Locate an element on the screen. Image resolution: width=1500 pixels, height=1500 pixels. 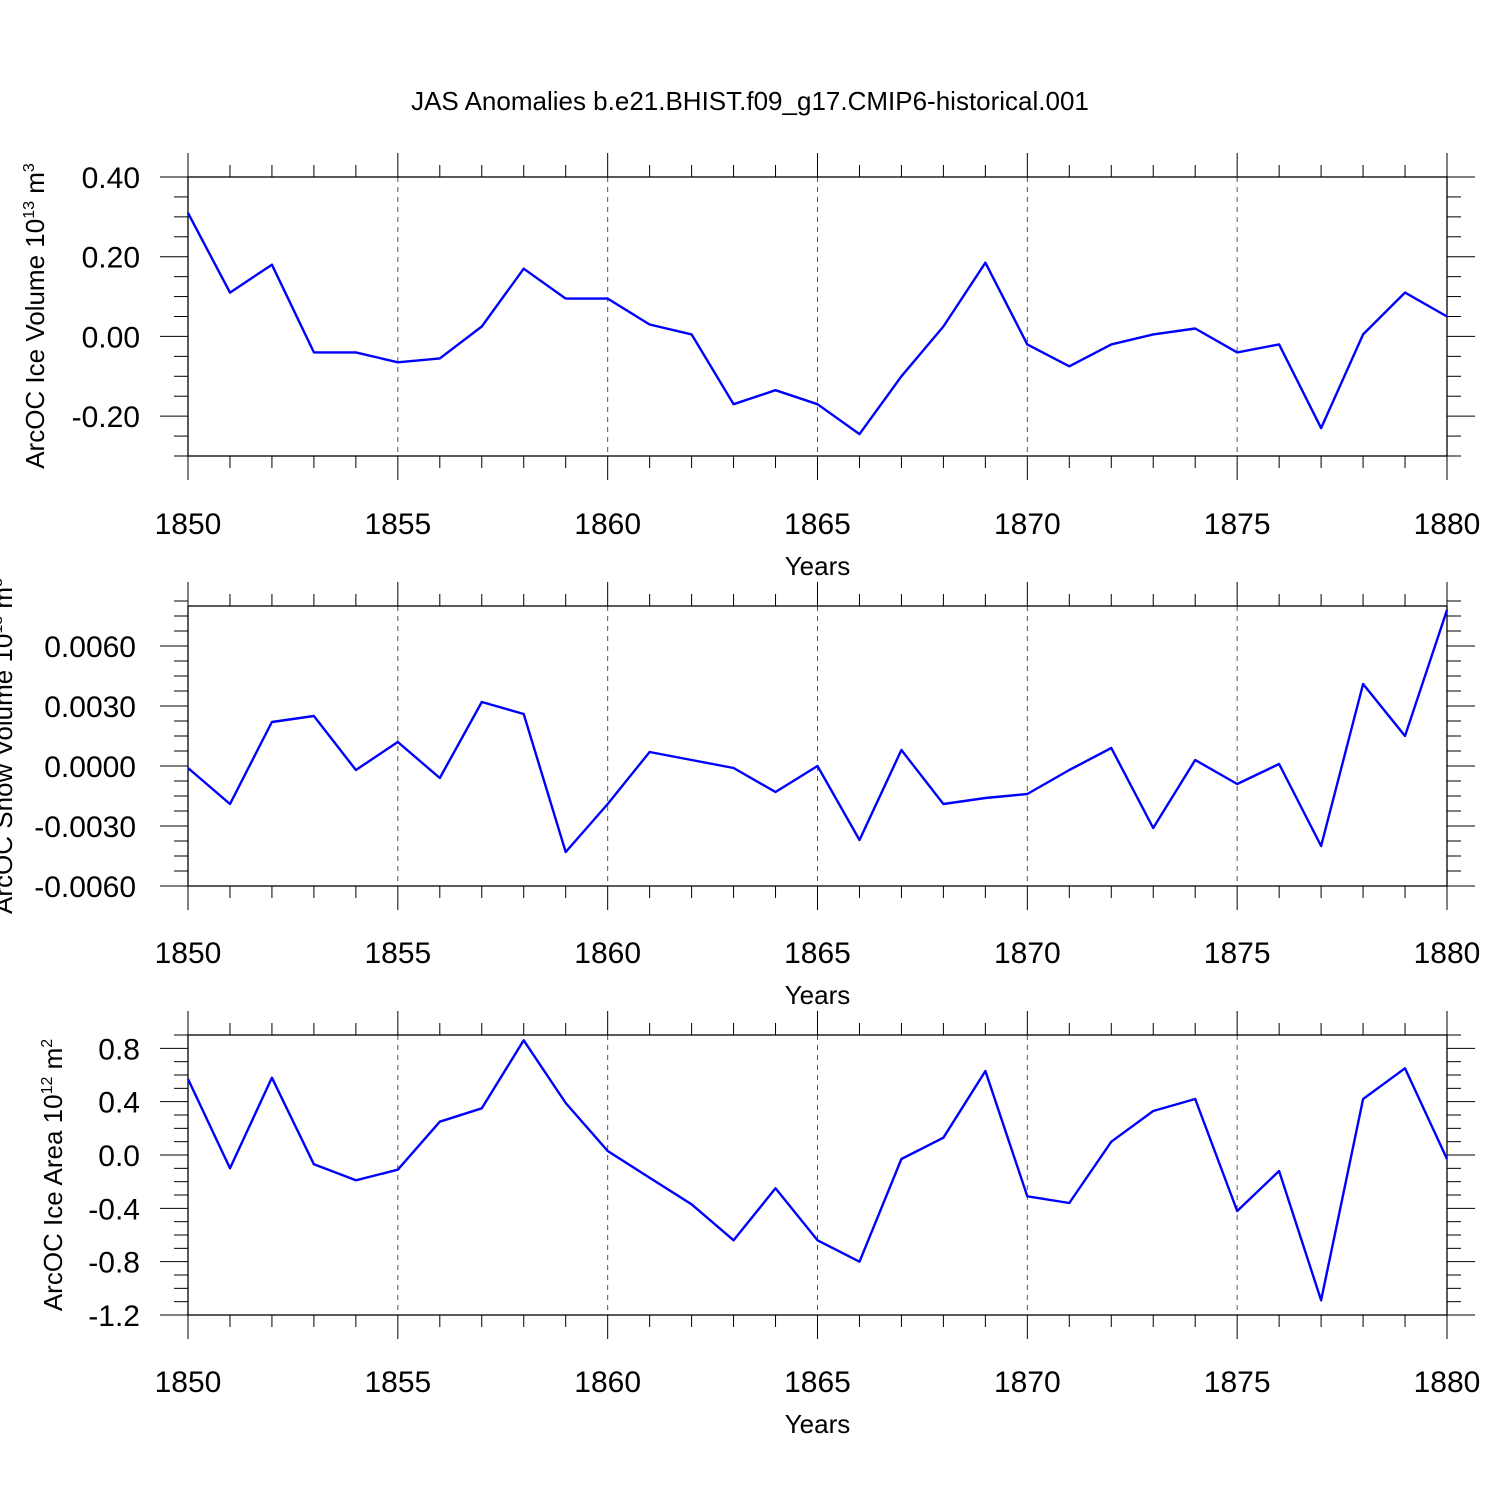
y-tick-label: 0.00 is located at coordinates (111, 337).